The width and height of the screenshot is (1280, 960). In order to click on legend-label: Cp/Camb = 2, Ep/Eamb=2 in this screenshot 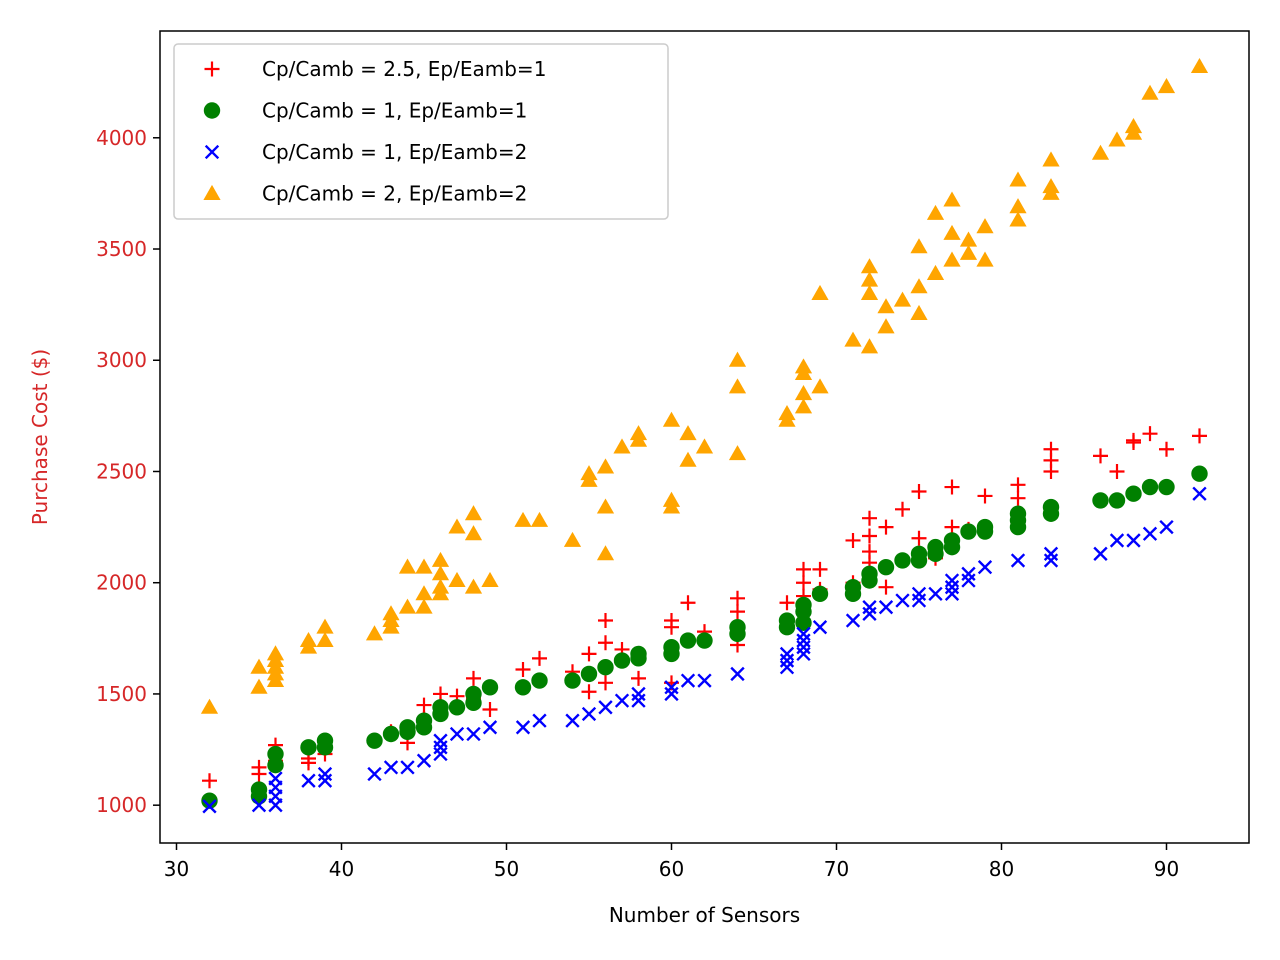, I will do `click(394, 194)`.